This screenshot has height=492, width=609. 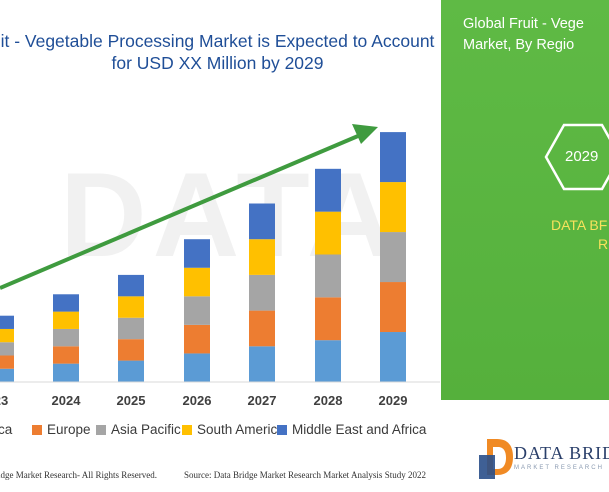 I want to click on bar-segment-europe-2026, so click(x=197, y=339).